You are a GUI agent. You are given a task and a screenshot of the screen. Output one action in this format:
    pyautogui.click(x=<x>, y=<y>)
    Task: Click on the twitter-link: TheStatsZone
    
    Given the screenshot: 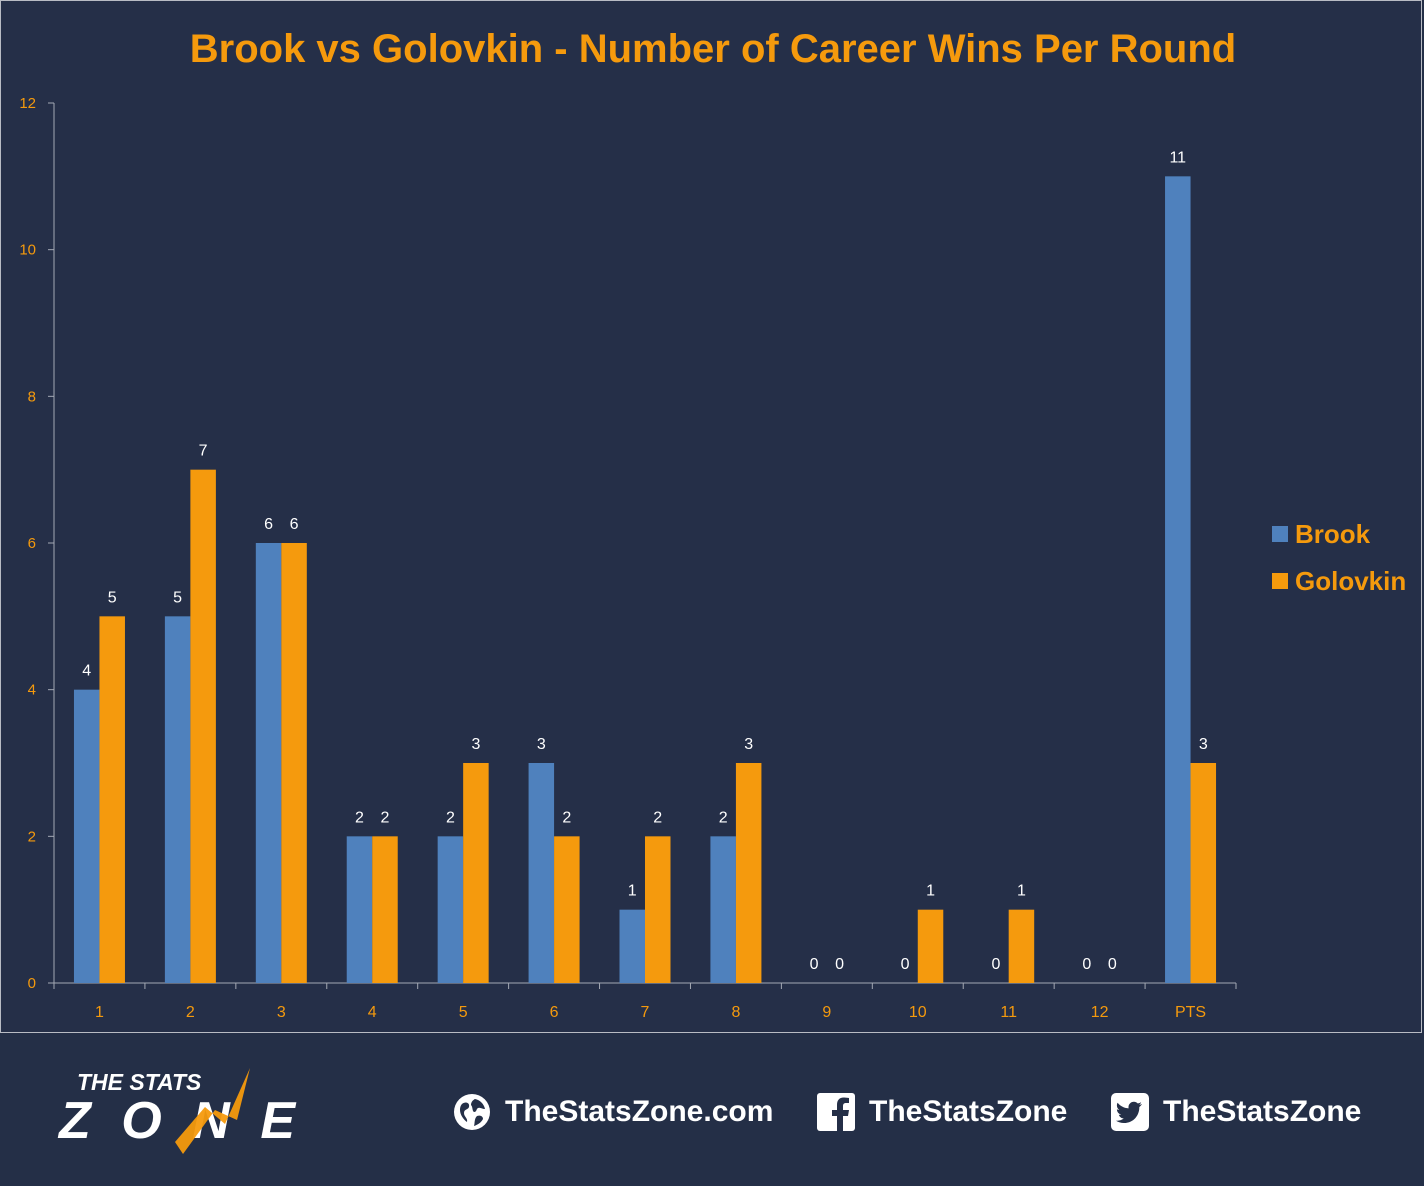 What is the action you would take?
    pyautogui.click(x=1236, y=1112)
    